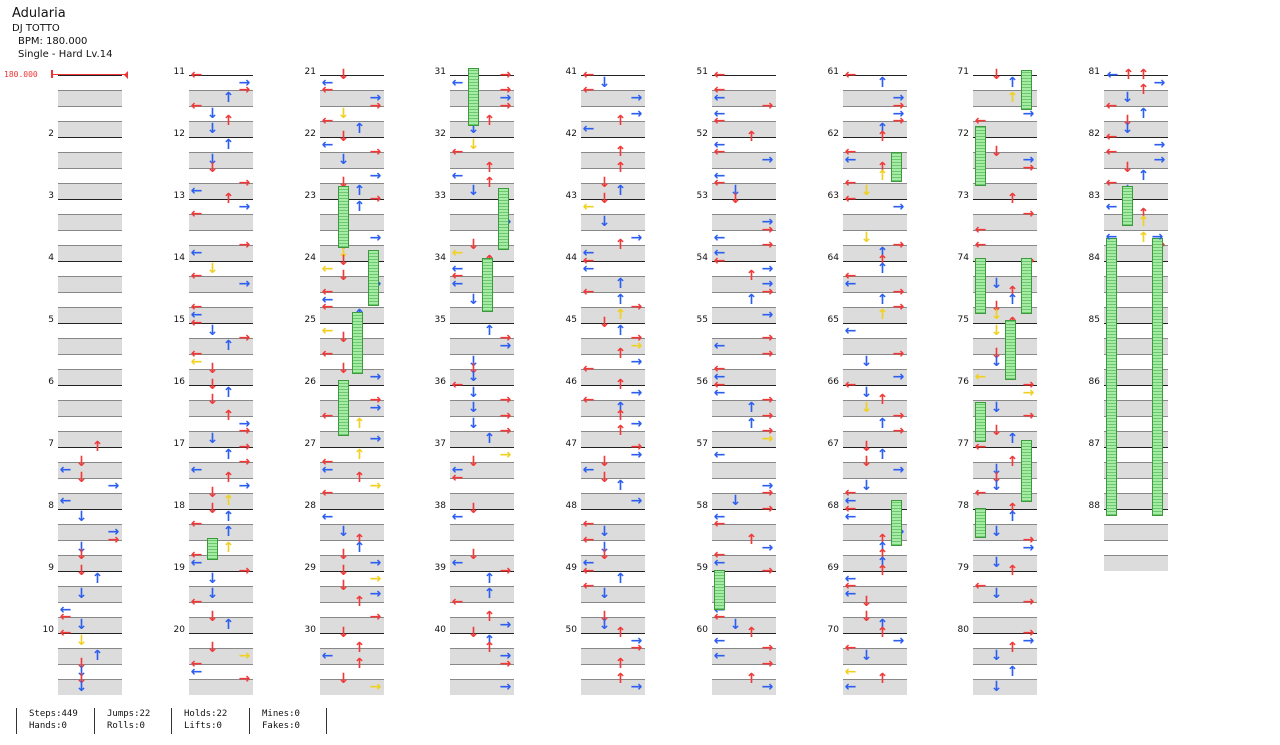 The height and width of the screenshot is (745, 1280). What do you see at coordinates (833, 506) in the screenshot?
I see `measure-number: 68` at bounding box center [833, 506].